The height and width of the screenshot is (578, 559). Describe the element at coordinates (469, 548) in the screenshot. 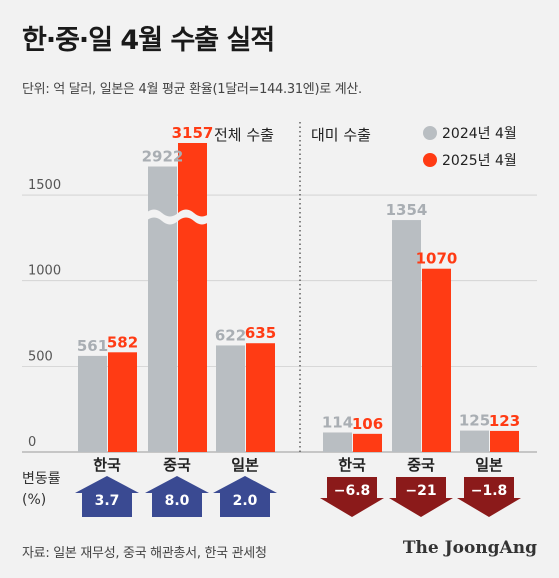

I see `brand-logo: The JoongAng` at that location.